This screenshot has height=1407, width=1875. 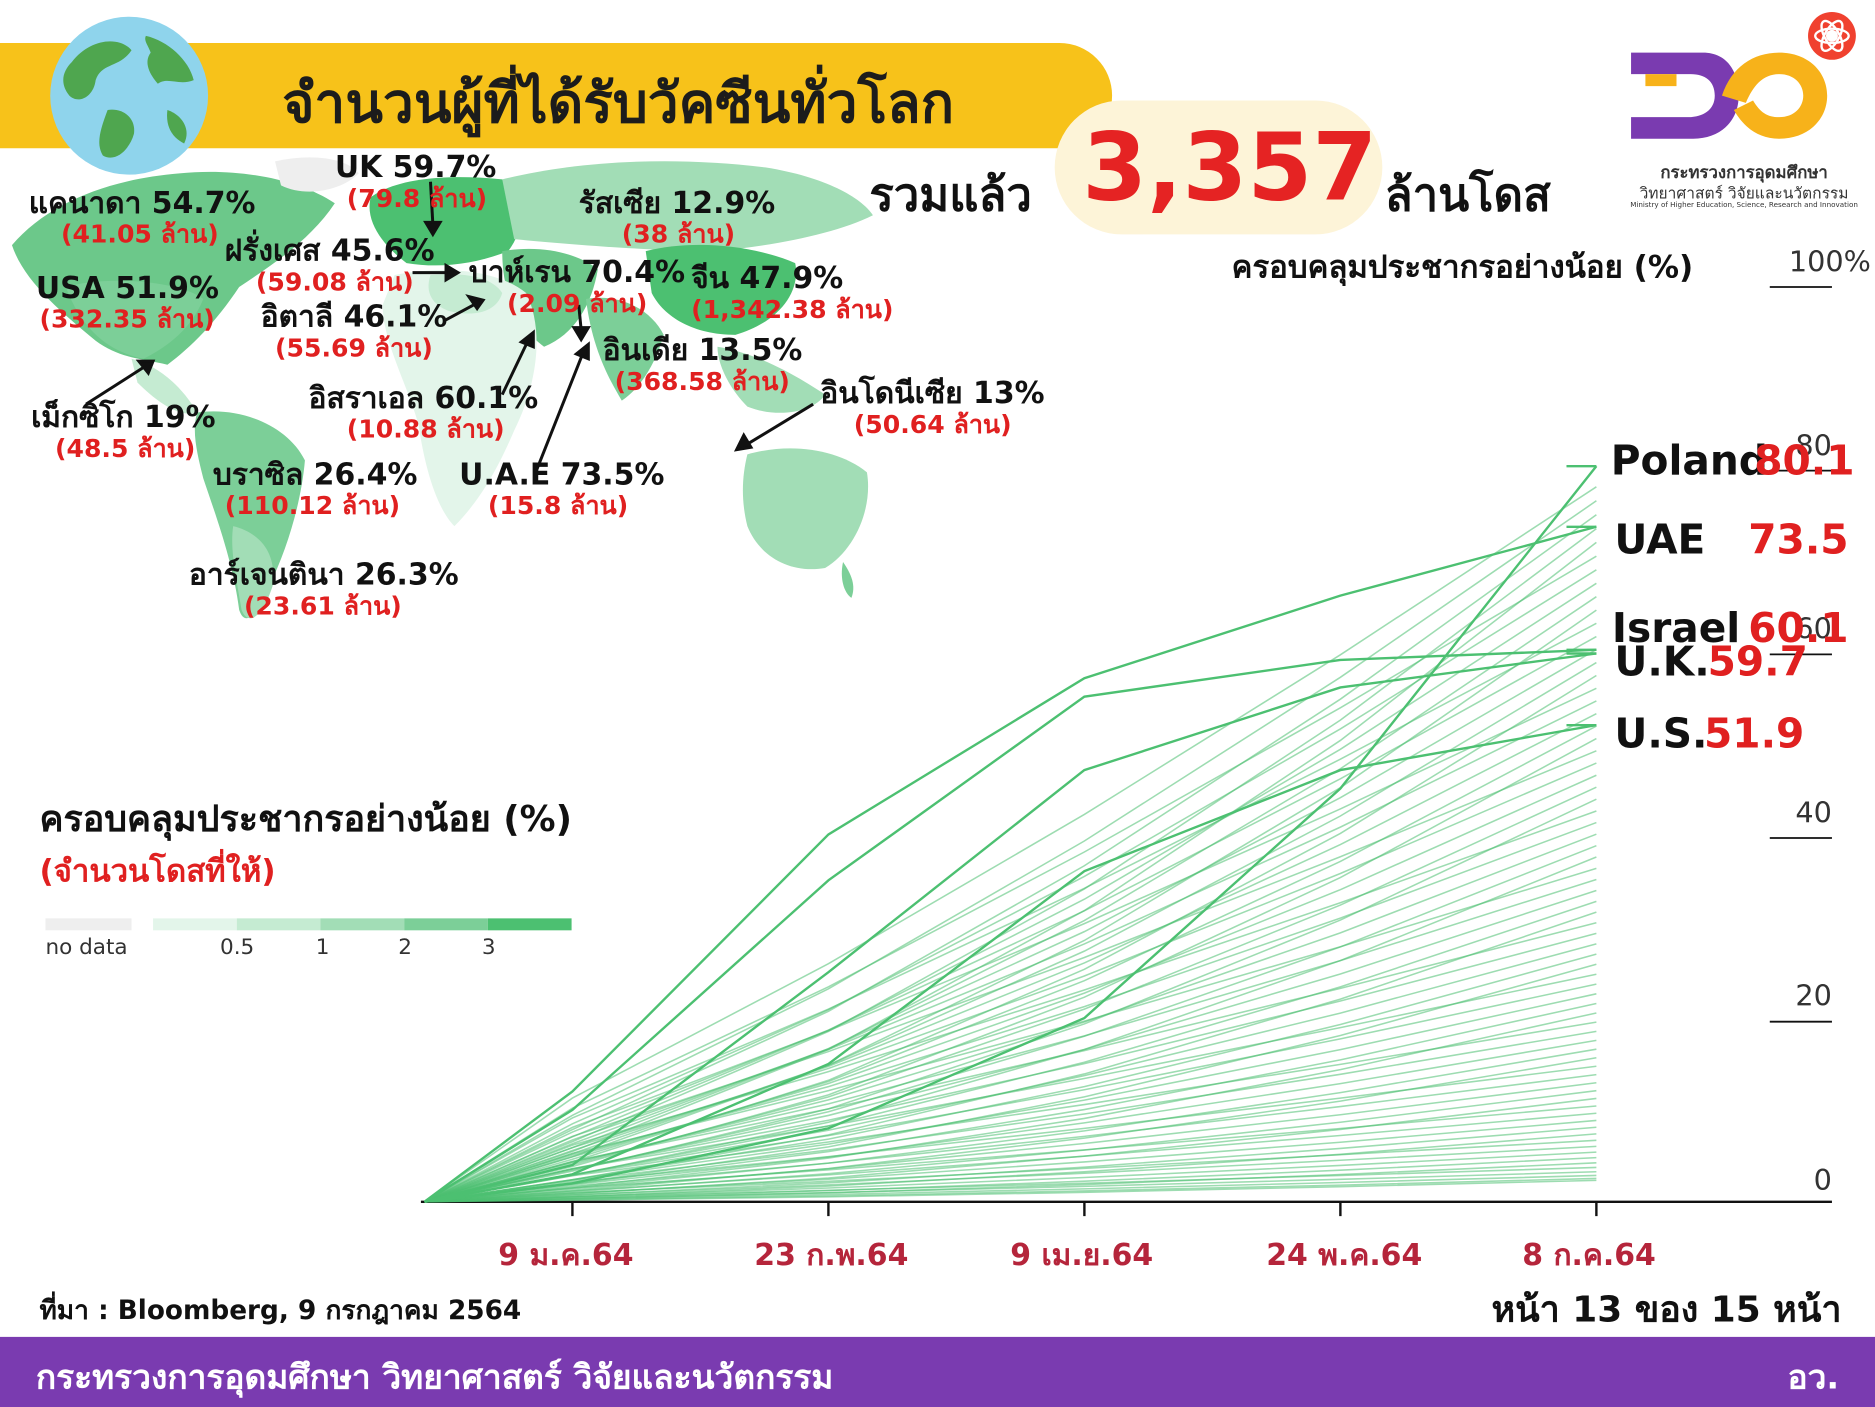 I want to click on y-tick-label: 80, so click(x=1813, y=445).